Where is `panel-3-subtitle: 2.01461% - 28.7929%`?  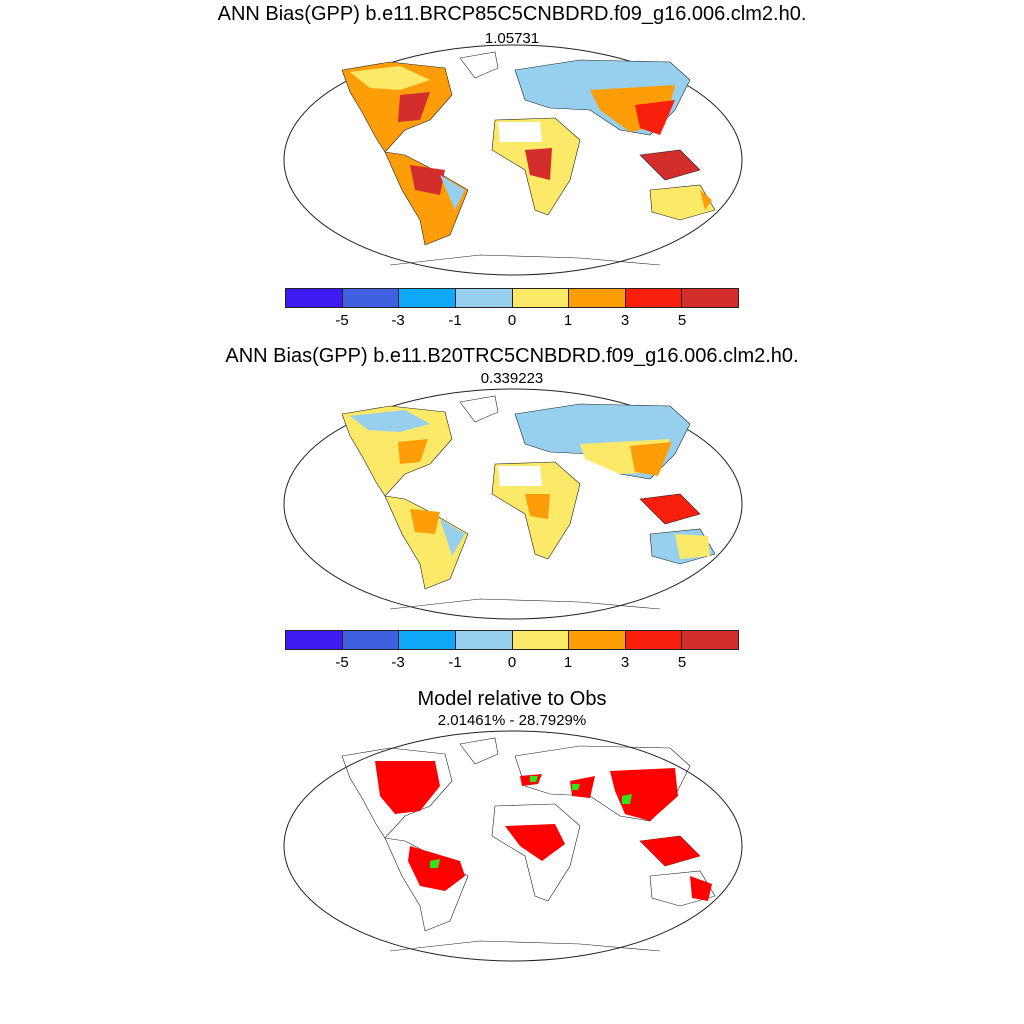
panel-3-subtitle: 2.01461% - 28.7929% is located at coordinates (512, 720).